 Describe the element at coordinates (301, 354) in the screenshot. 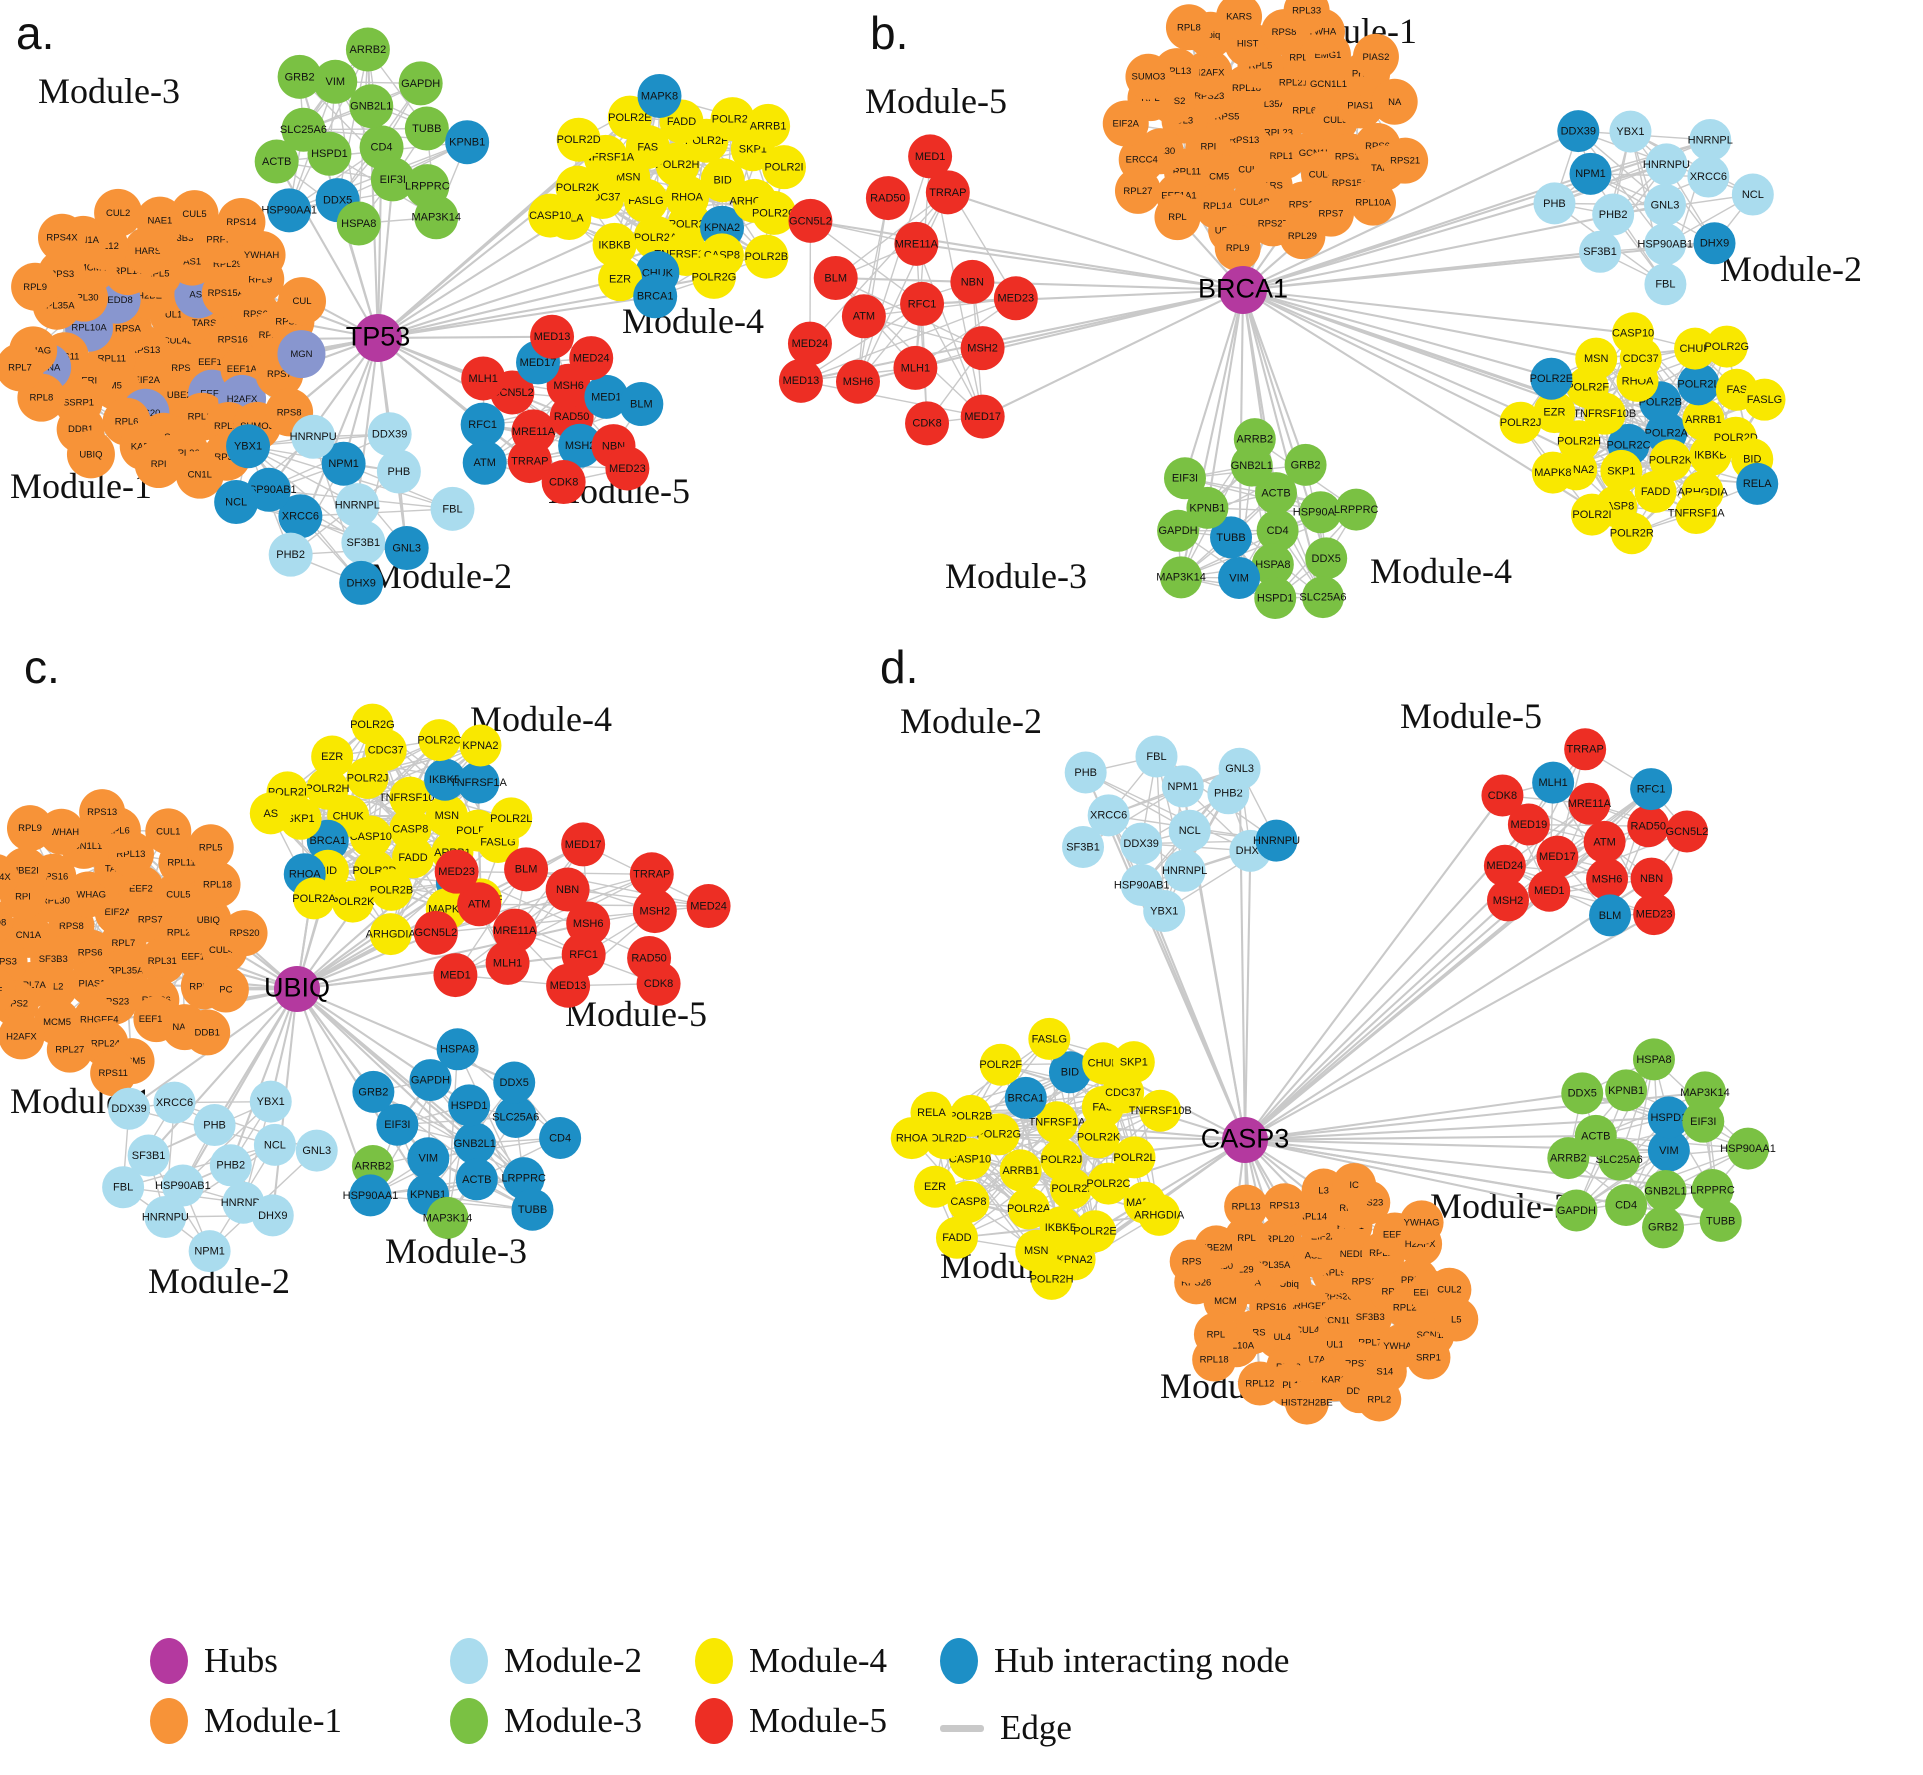

I see `node-tp53-module1-mgn: MGN` at that location.